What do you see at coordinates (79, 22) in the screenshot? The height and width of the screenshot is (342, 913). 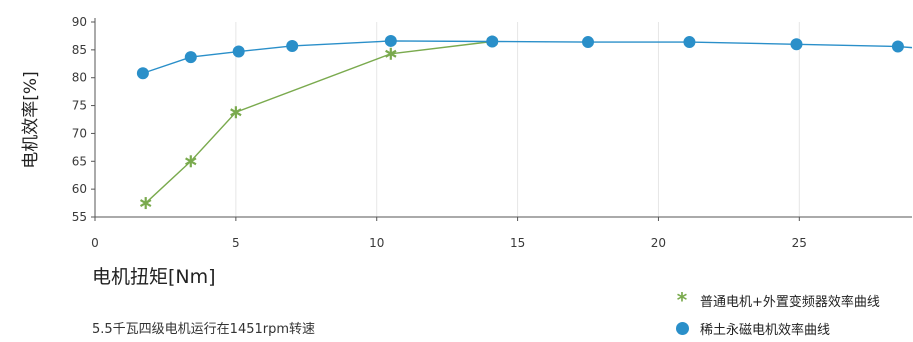 I see `y-tick-label: 90` at bounding box center [79, 22].